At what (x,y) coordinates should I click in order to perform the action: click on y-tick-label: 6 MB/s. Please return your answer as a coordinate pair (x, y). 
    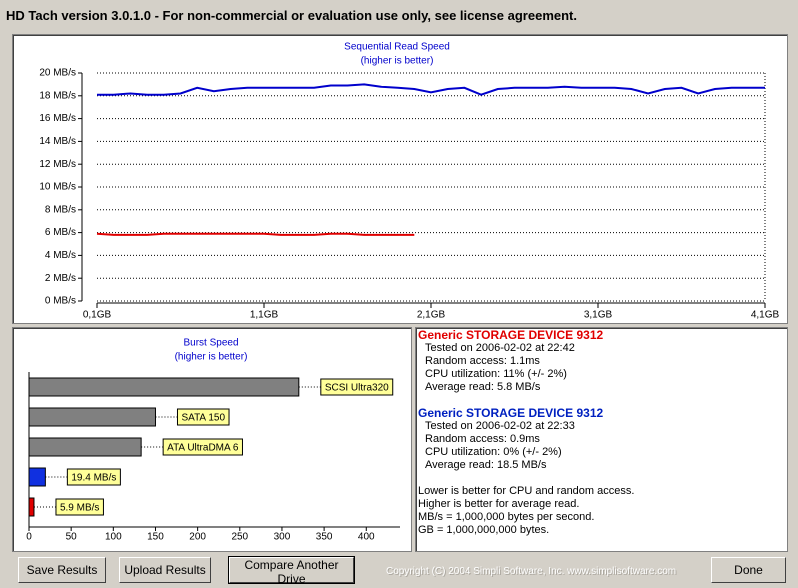
    Looking at the image, I should click on (60, 232).